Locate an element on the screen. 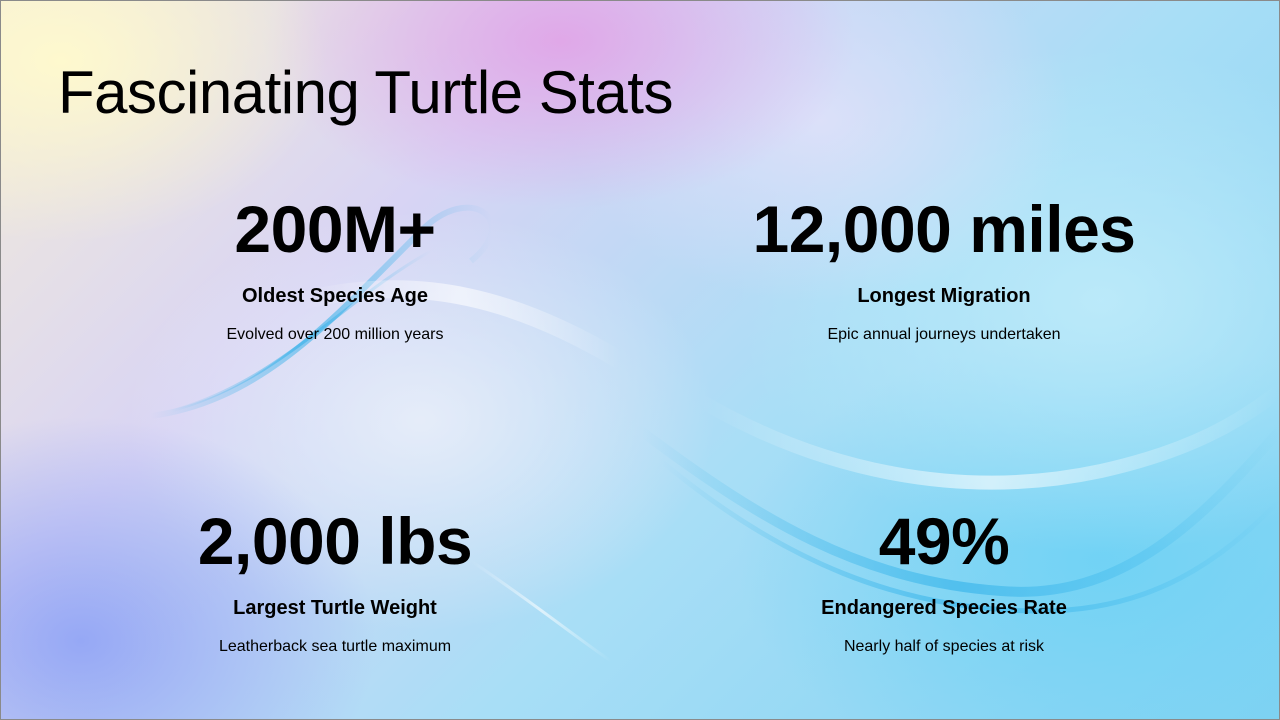 The height and width of the screenshot is (720, 1280). stat-description: Evolved over 200 million years is located at coordinates (335, 334).